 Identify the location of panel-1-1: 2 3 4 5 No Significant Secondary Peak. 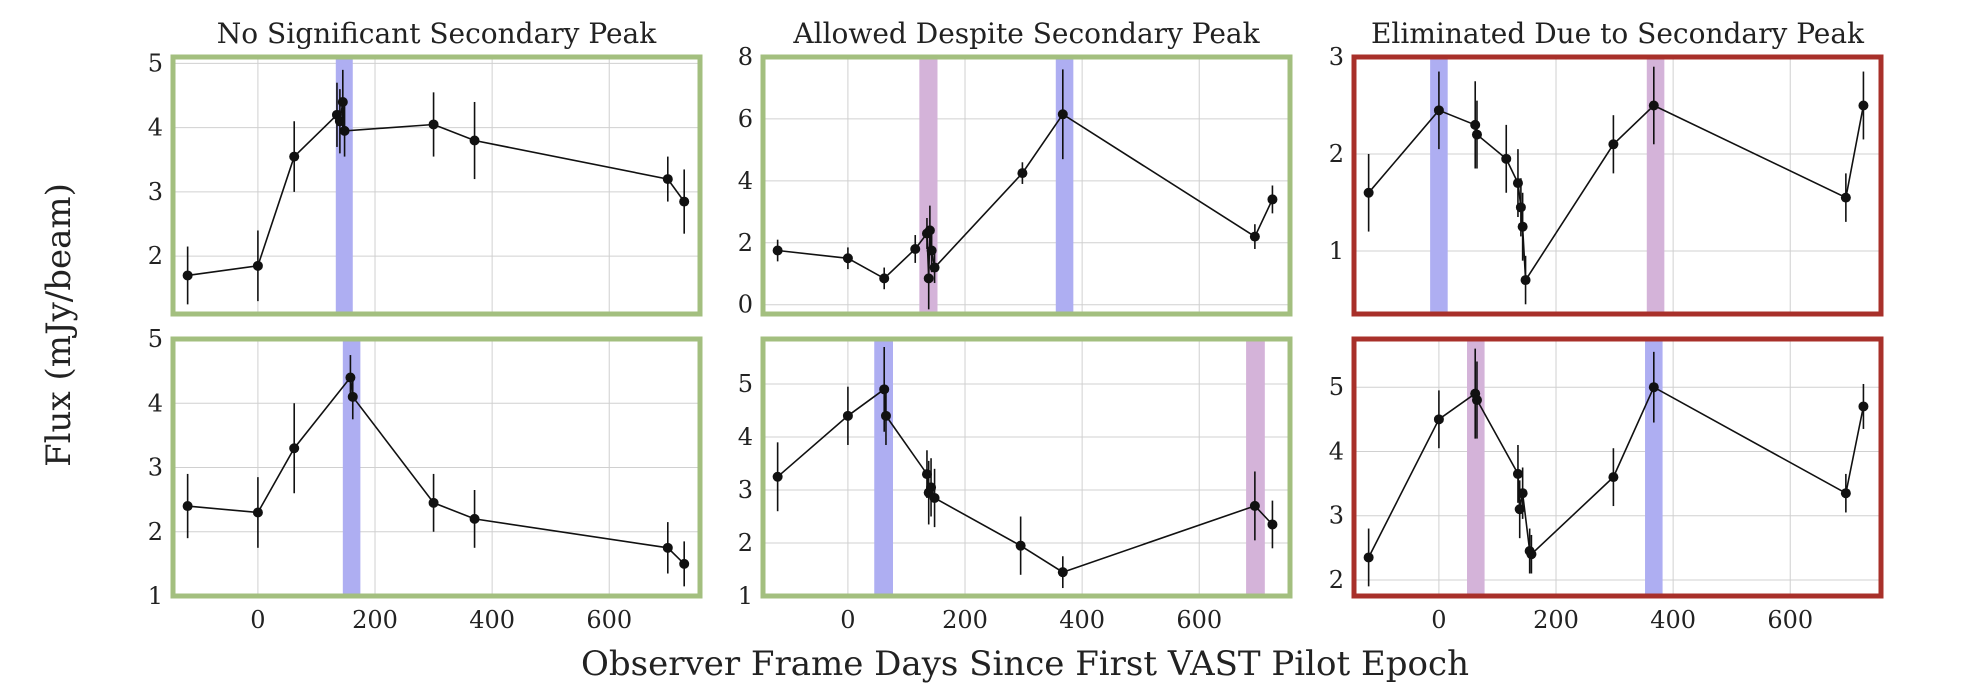
(425, 167).